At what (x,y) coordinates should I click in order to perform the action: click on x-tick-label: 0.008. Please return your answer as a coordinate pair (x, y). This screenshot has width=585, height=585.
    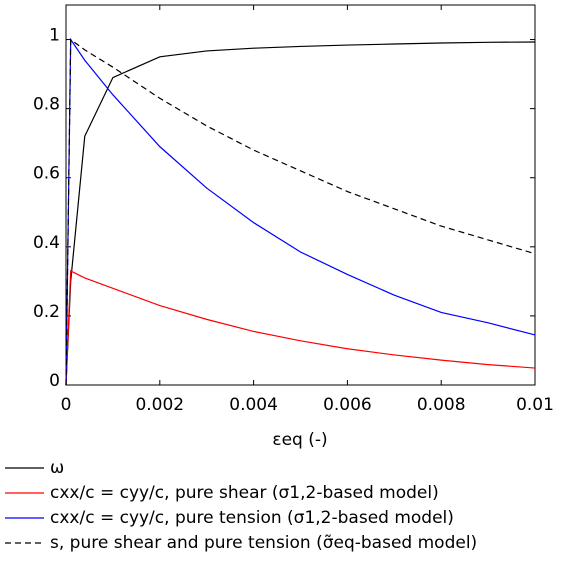
    Looking at the image, I should click on (441, 405).